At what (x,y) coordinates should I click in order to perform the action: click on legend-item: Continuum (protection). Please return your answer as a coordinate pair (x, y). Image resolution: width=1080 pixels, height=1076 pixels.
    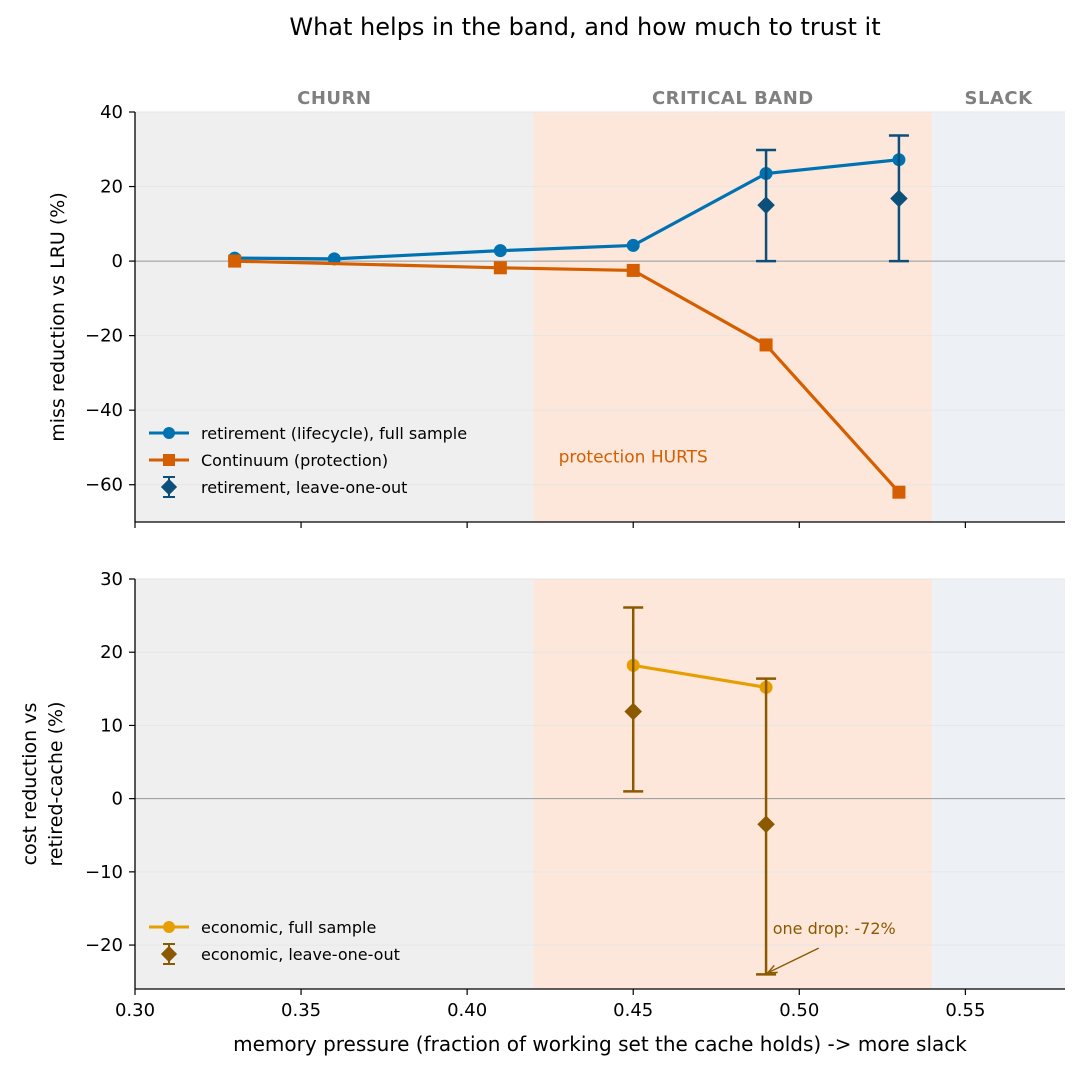
    Looking at the image, I should click on (268, 460).